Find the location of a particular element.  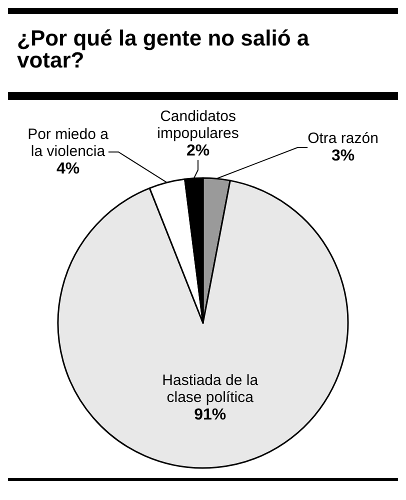

data-label: 4% is located at coordinates (68, 169).